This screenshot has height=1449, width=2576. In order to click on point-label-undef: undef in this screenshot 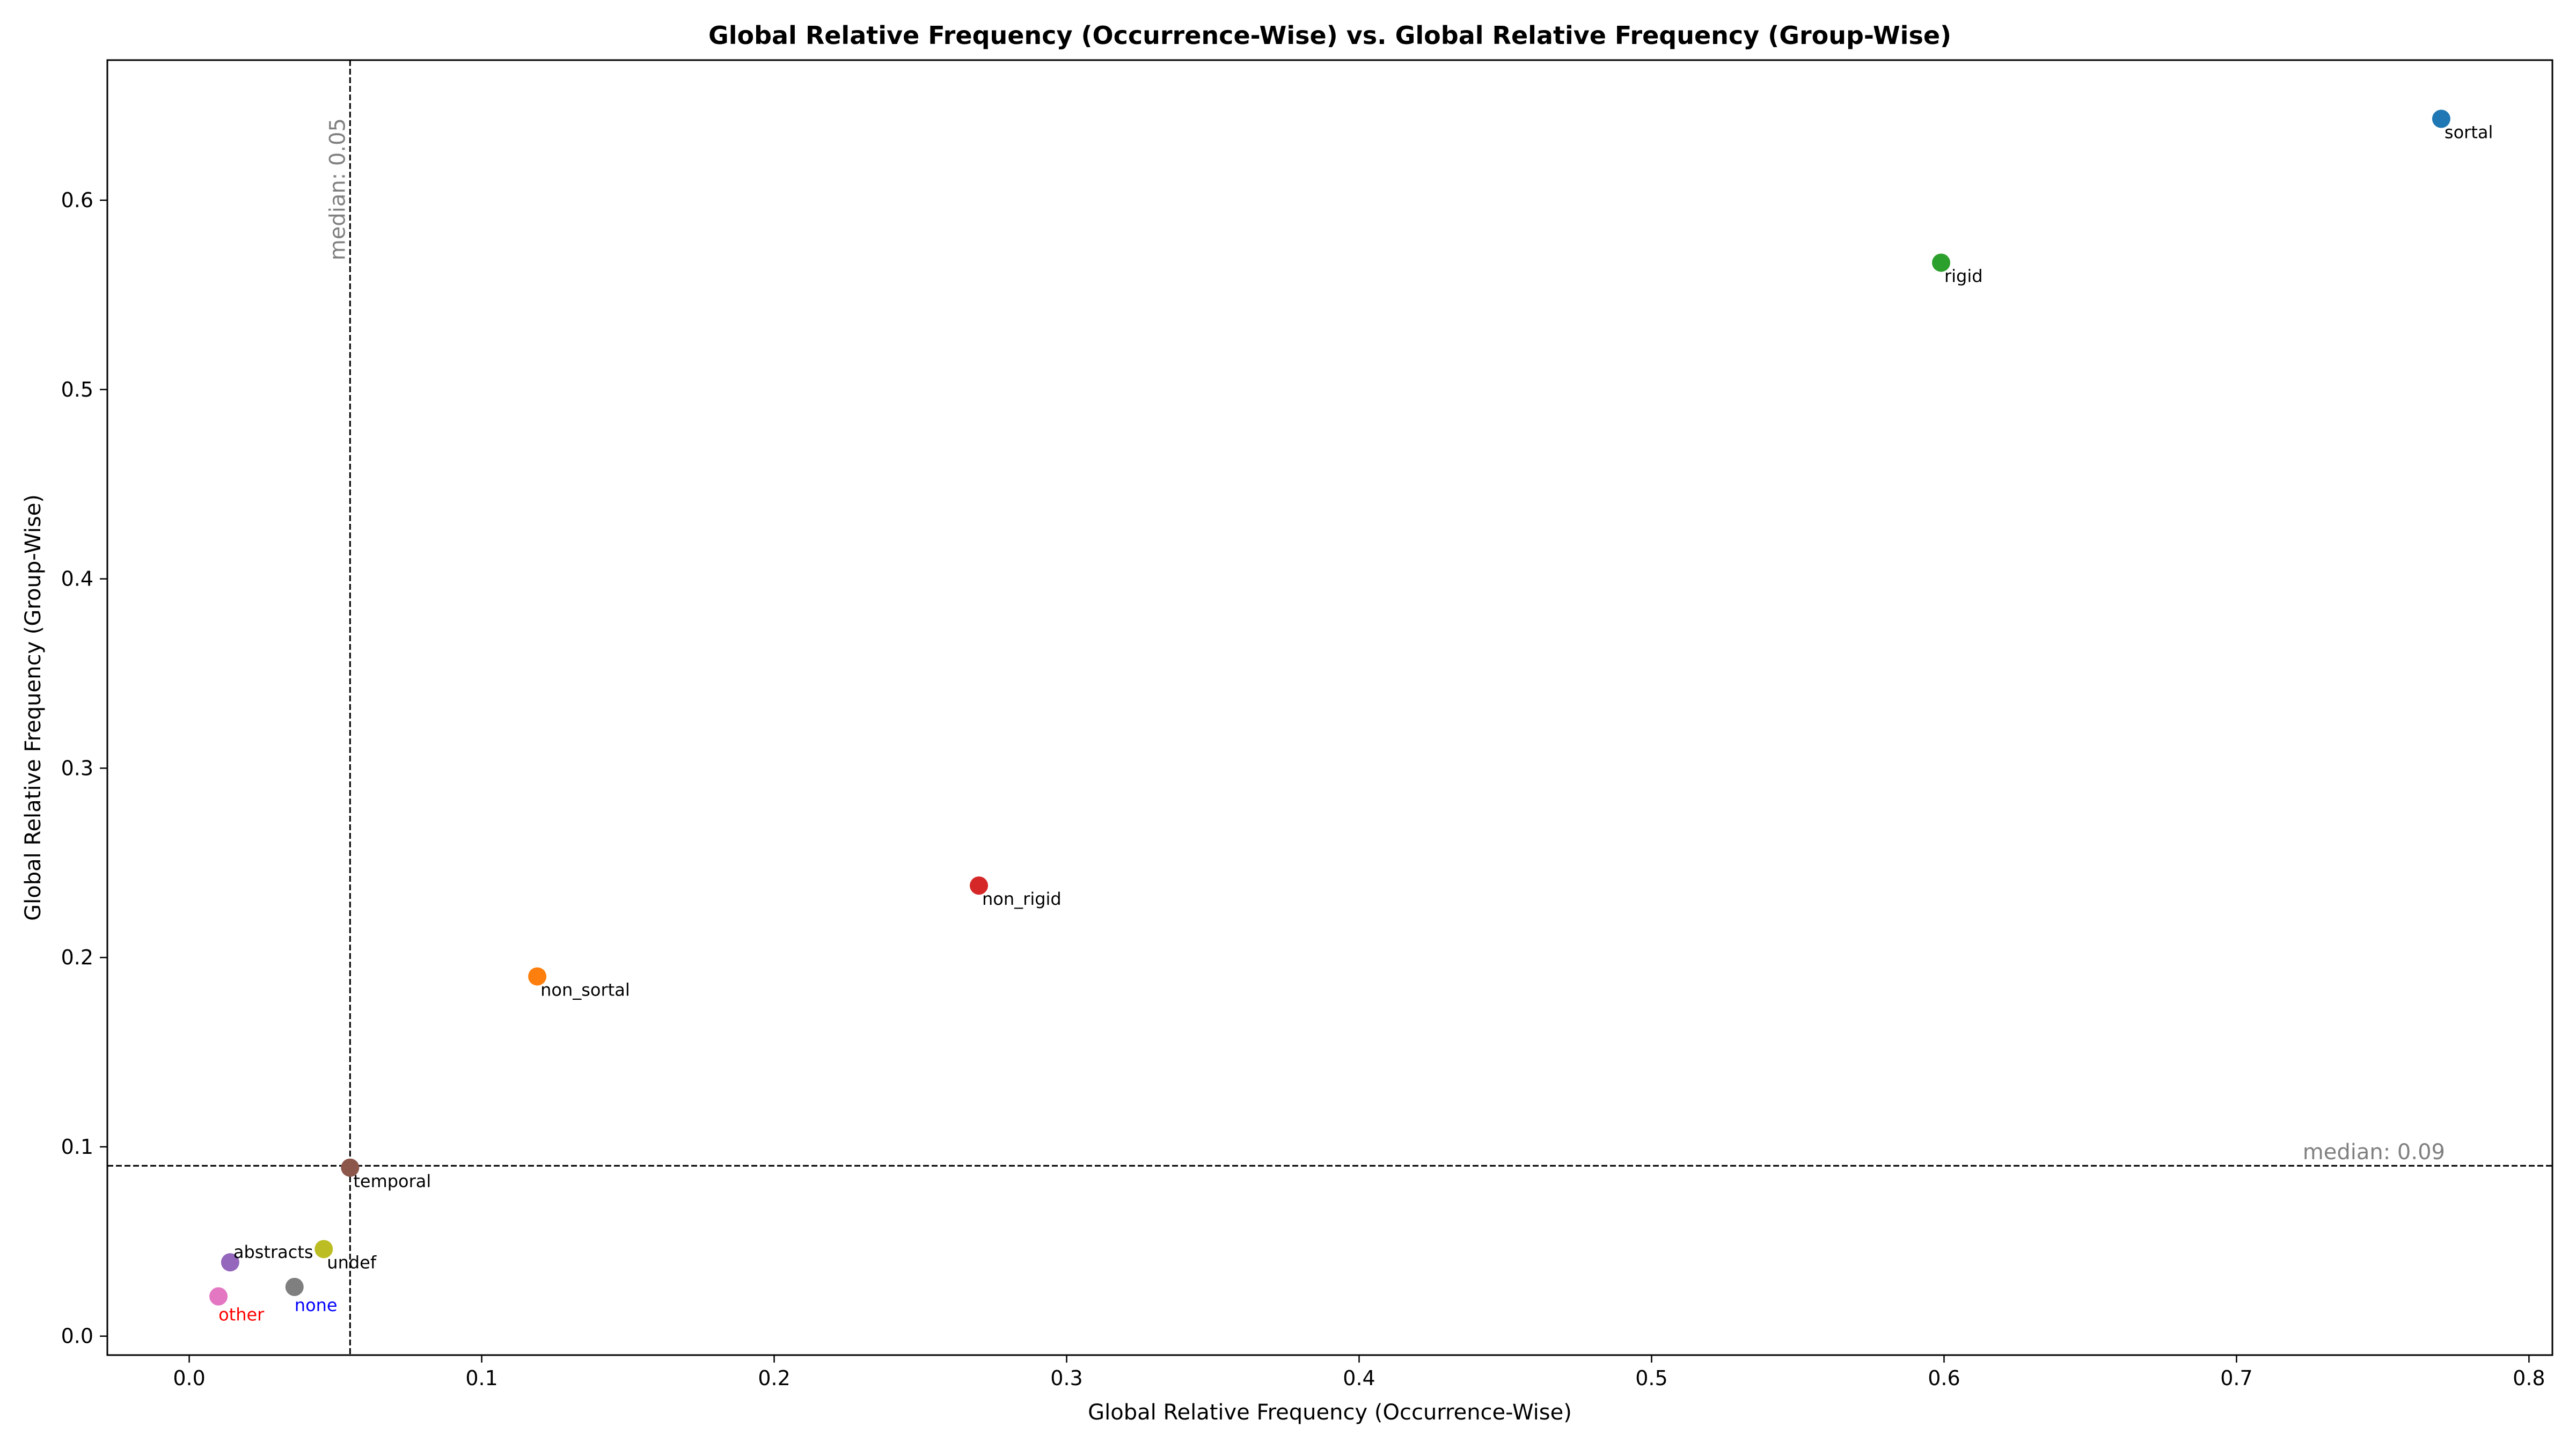, I will do `click(352, 1262)`.